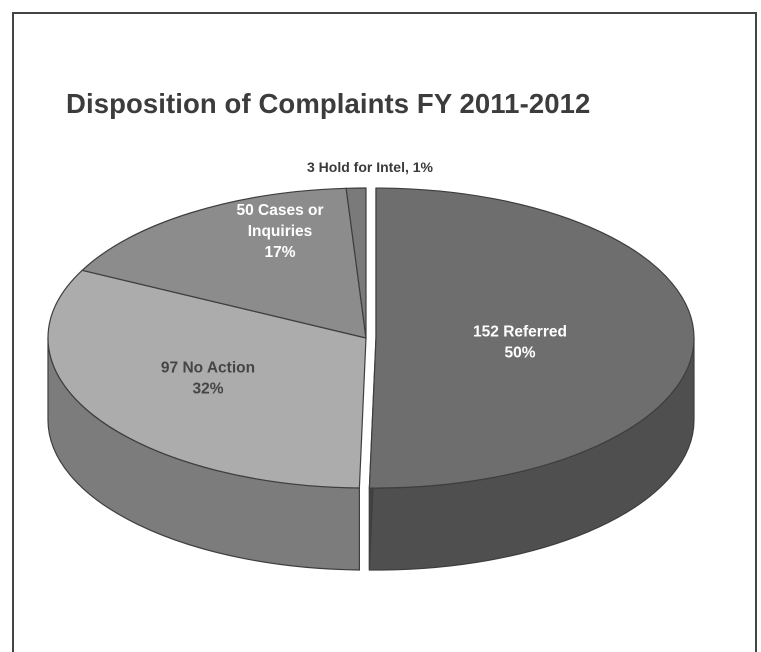 This screenshot has height=652, width=761. I want to click on slice-label-line: 3 Hold for Intel, 1%, so click(370, 167).